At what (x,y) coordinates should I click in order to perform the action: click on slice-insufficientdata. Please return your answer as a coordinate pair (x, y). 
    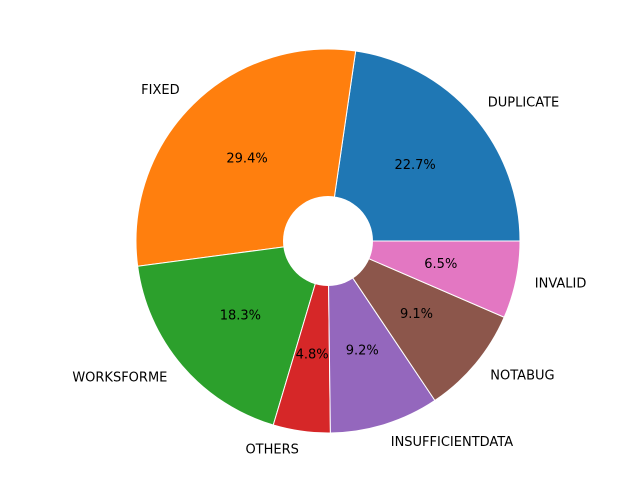
    Looking at the image, I should click on (381, 336).